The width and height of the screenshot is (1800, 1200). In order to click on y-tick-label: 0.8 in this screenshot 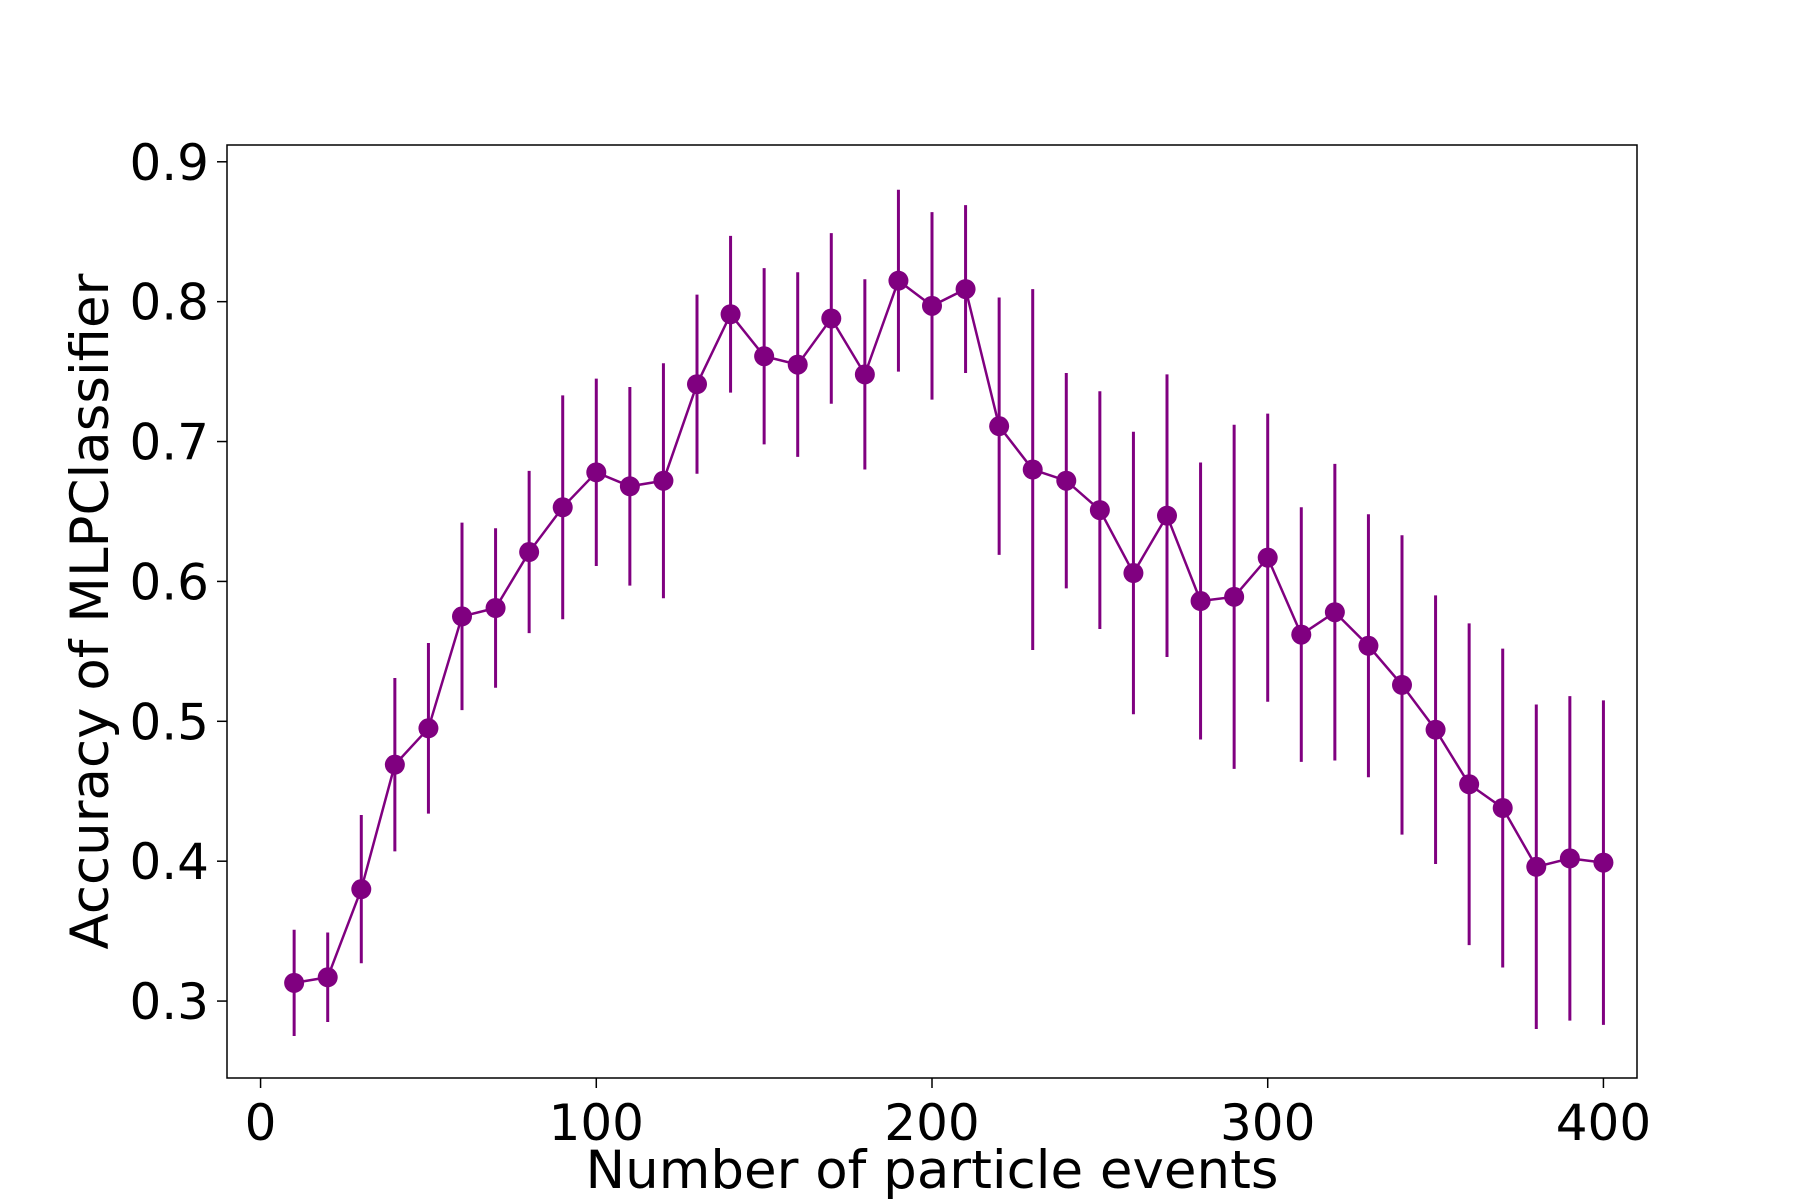, I will do `click(169, 303)`.